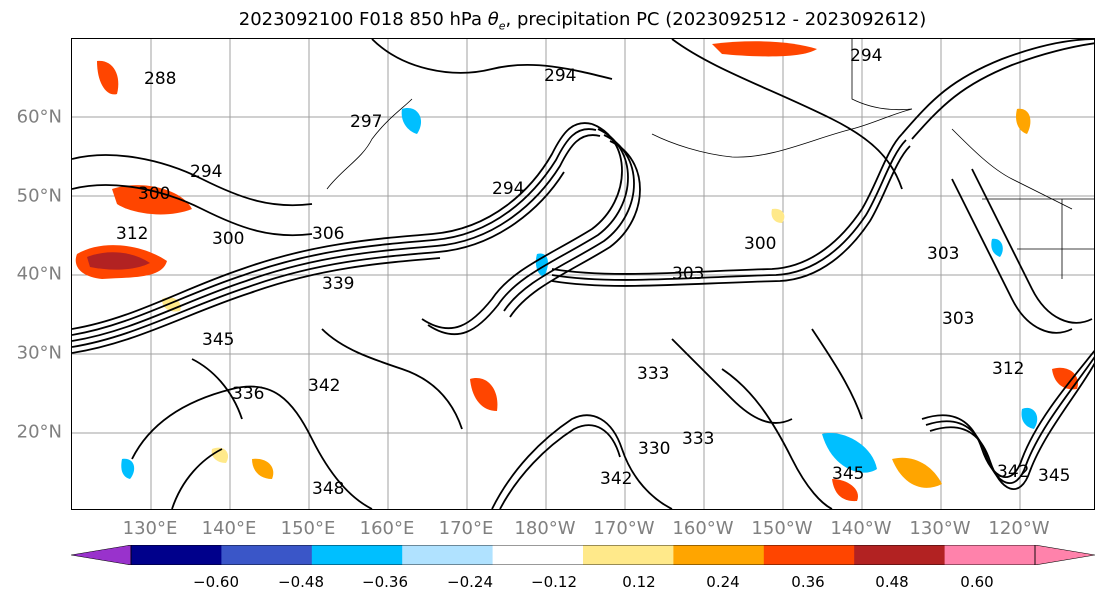  What do you see at coordinates (101, 555) in the screenshot?
I see `colorbar-extend-min` at bounding box center [101, 555].